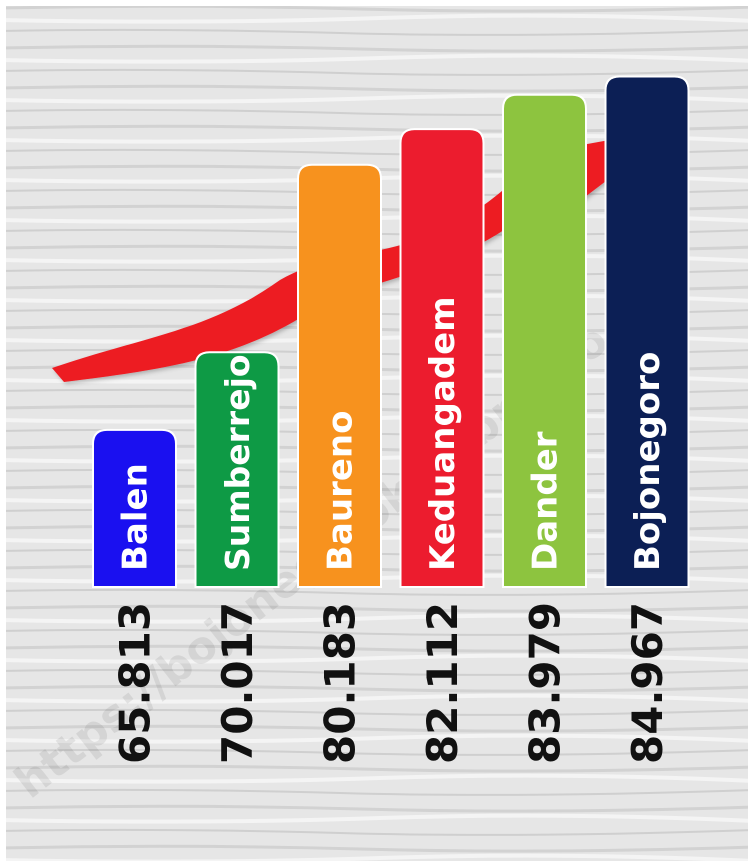 The image size is (754, 867). I want to click on bar-dander, so click(544, 340).